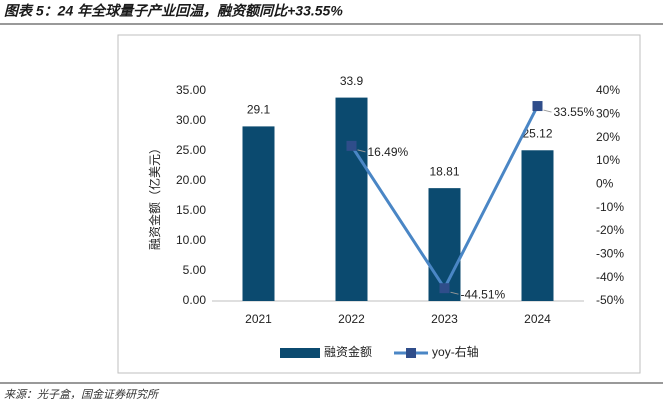  I want to click on chart-title: 图表 5：24 年全球量子产业回温，融资额同比+33.55%, so click(173, 11).